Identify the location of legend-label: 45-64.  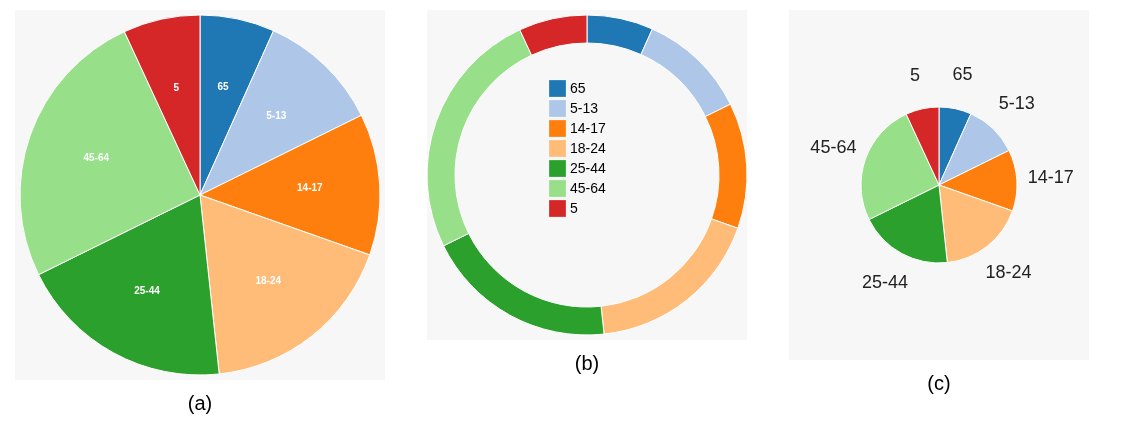
(588, 187).